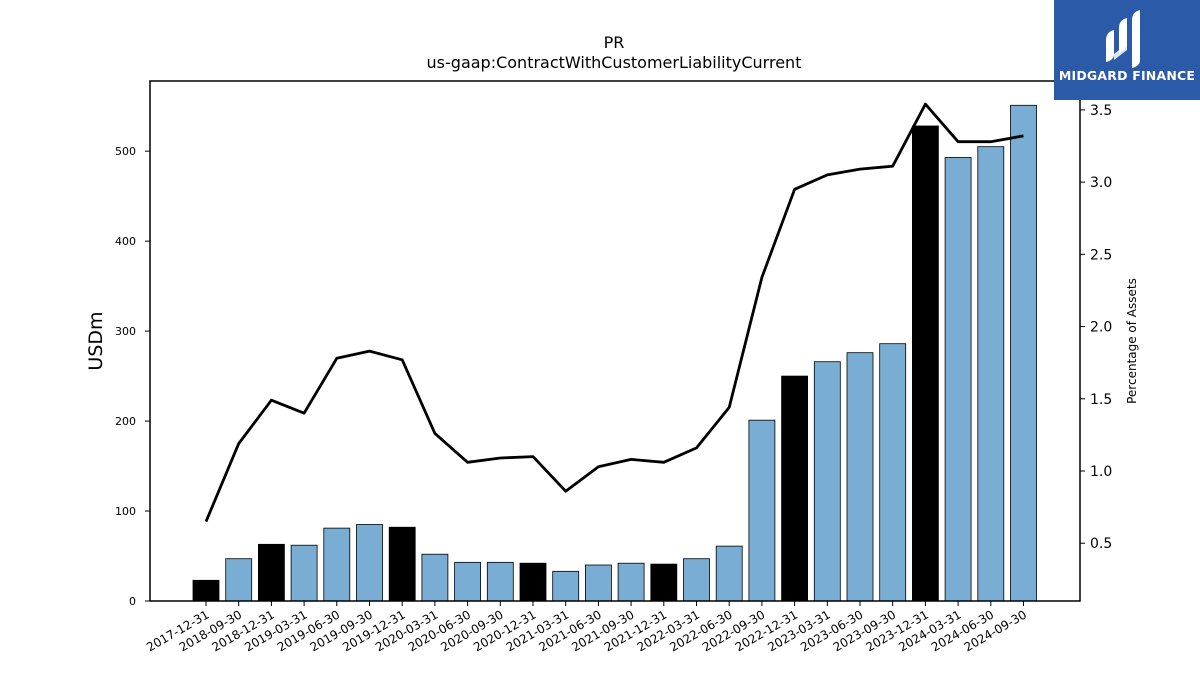  I want to click on y-axis-label: USDm, so click(96, 340).